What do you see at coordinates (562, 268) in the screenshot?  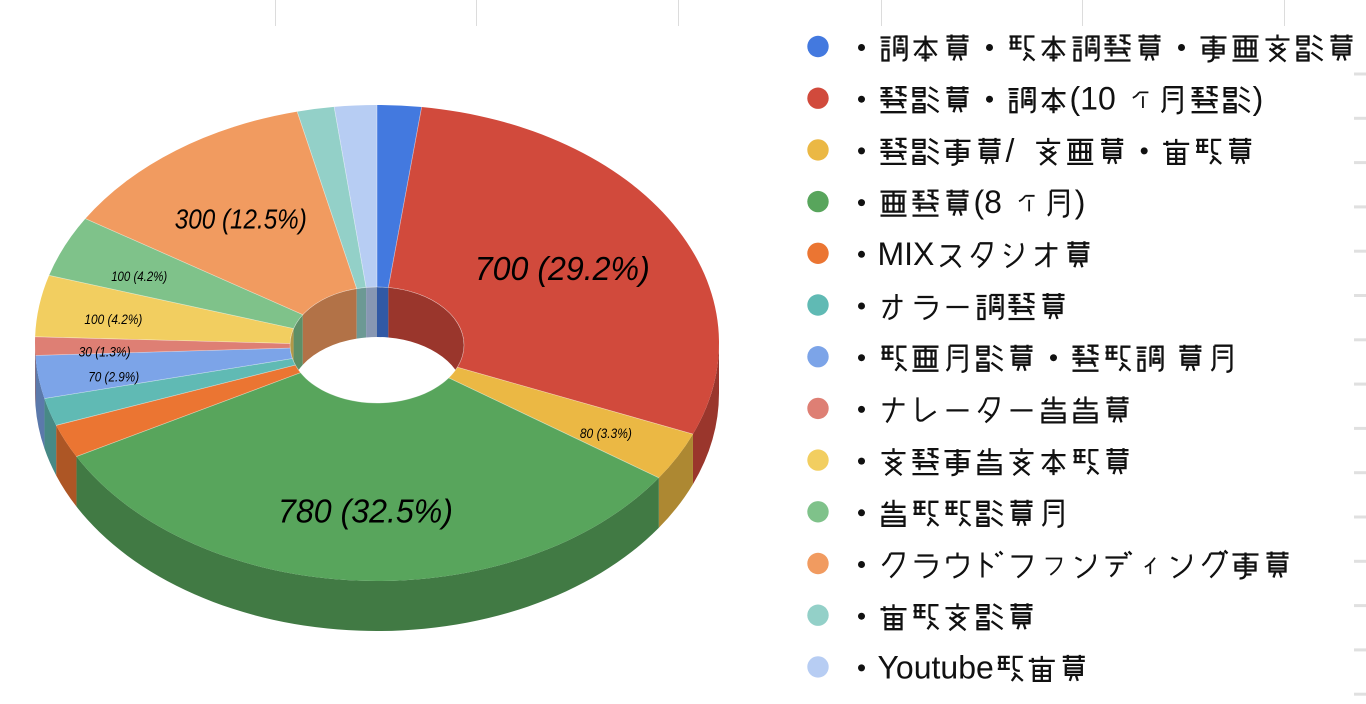 I see `svg-text: 700 (29.2%)` at bounding box center [562, 268].